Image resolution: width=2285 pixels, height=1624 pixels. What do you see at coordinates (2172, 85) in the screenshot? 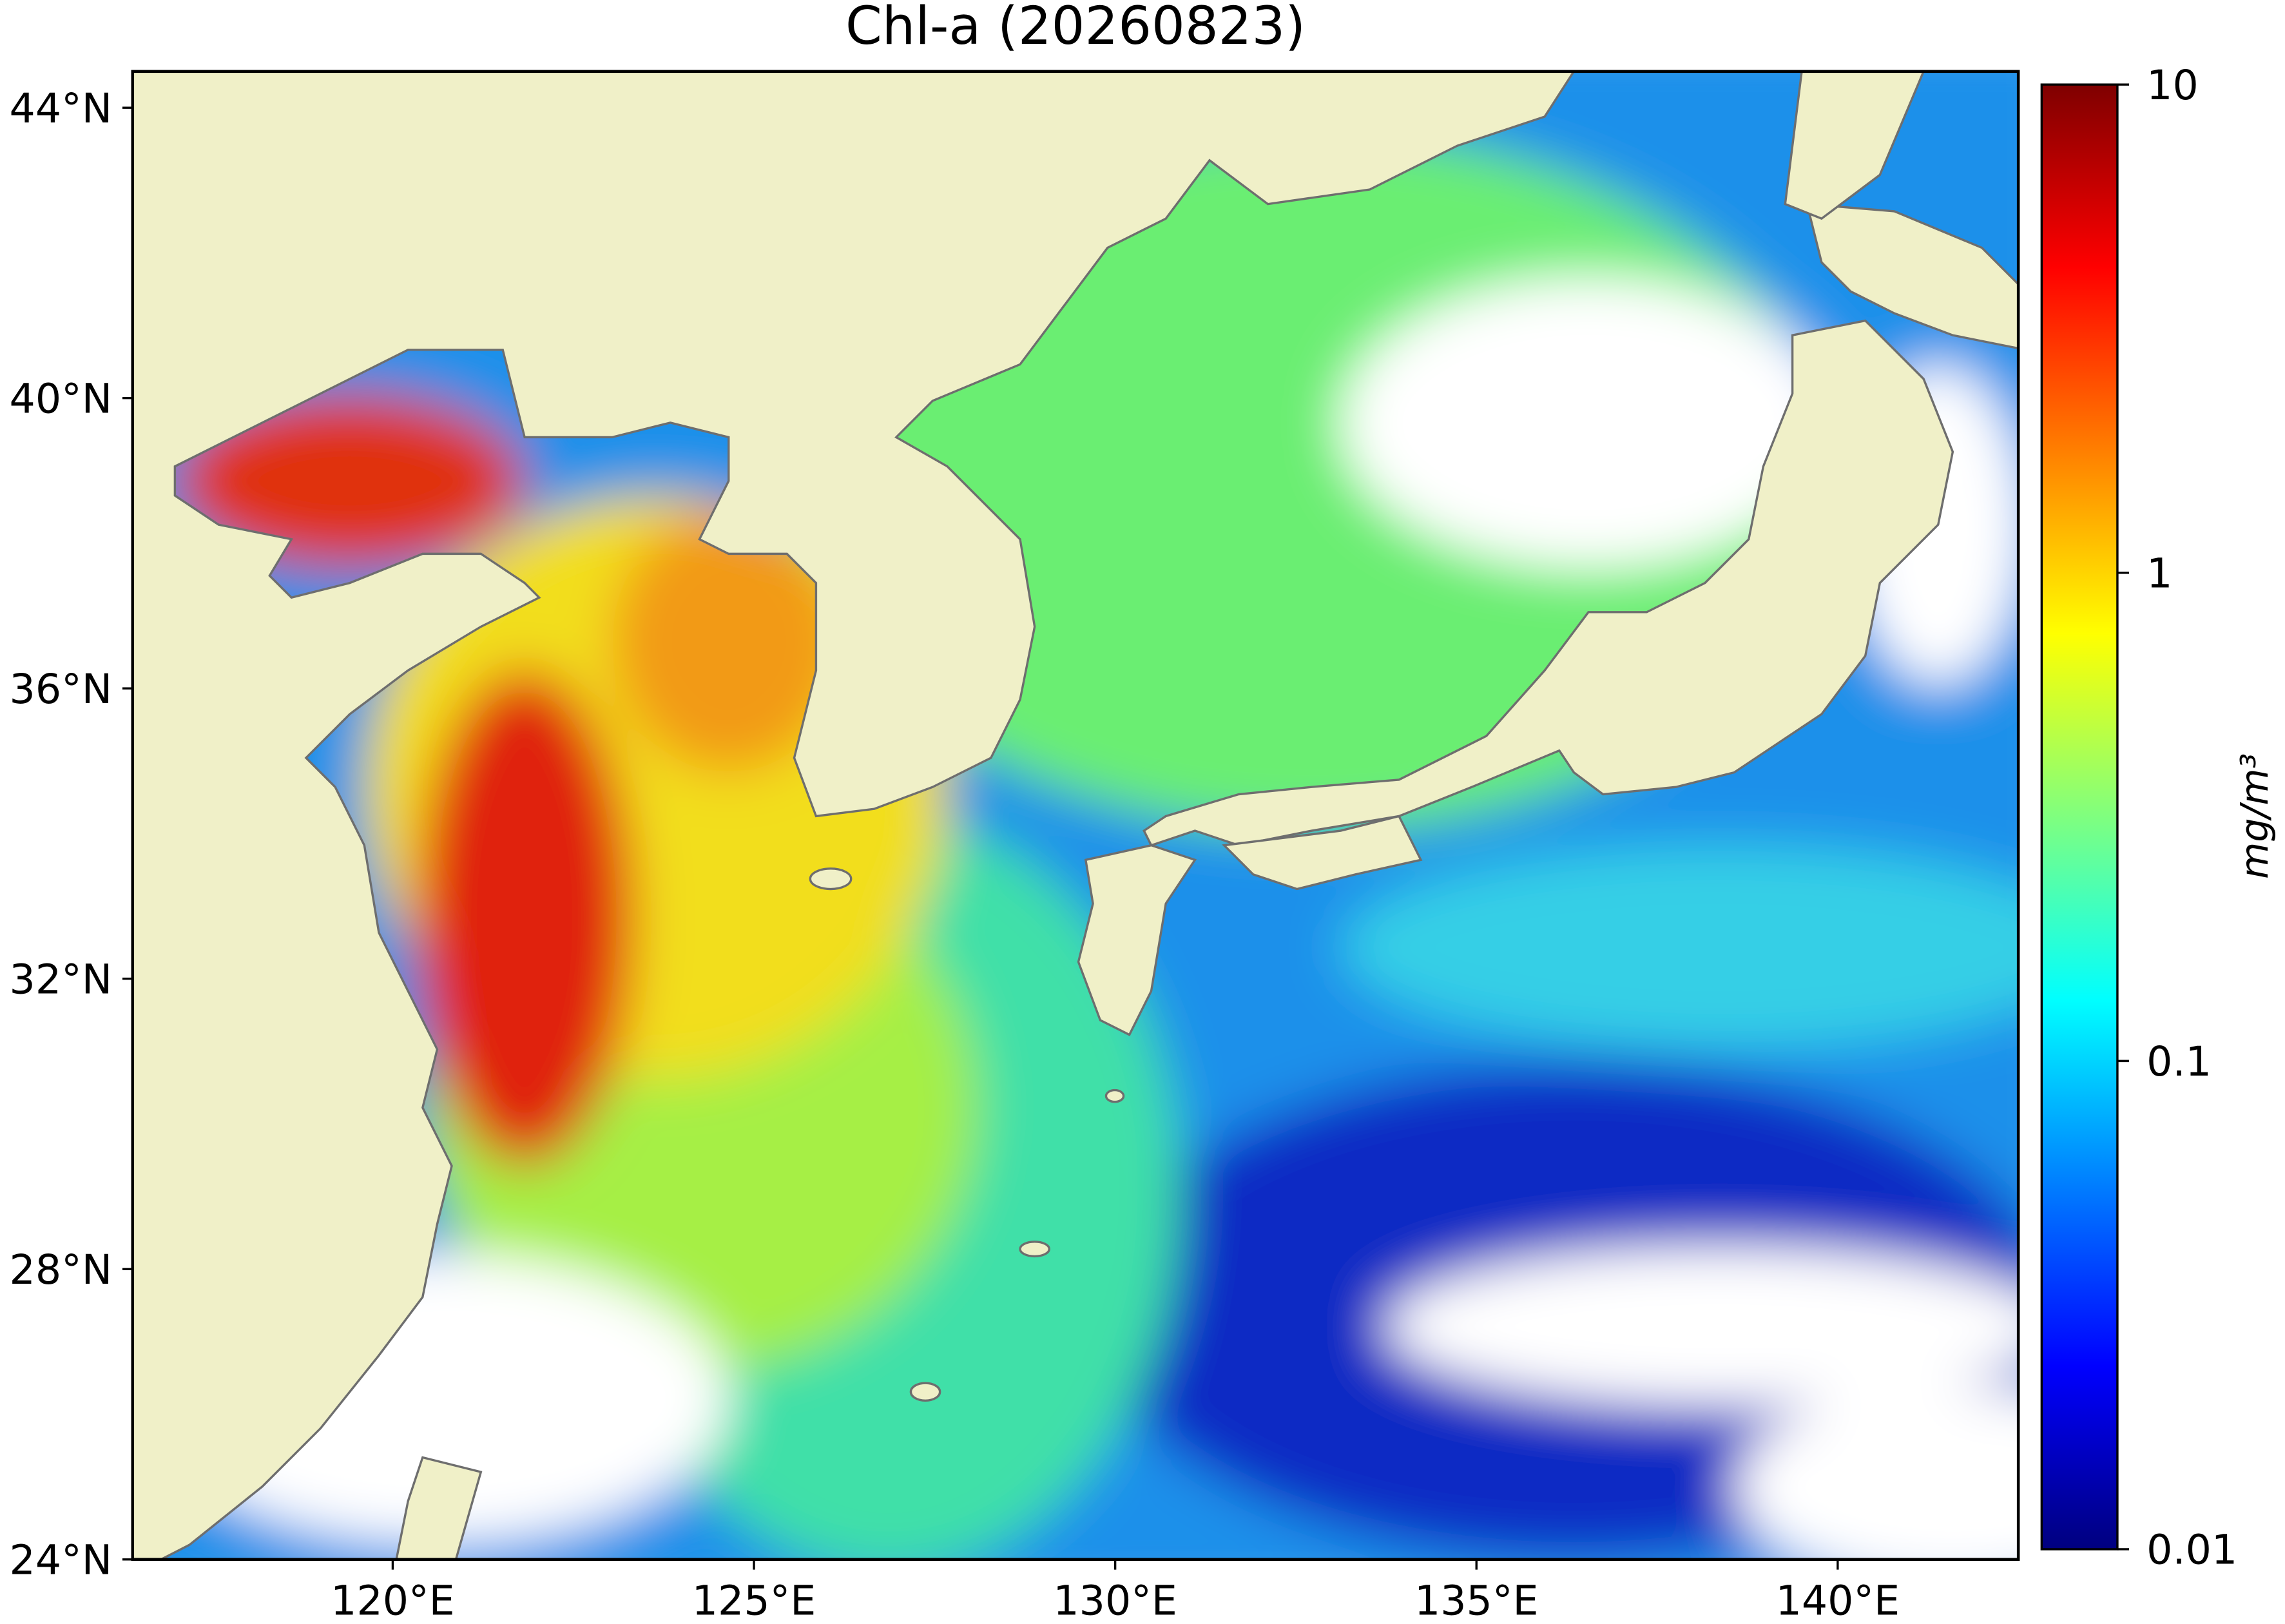
I see `colorbar-tick-label: 10` at bounding box center [2172, 85].